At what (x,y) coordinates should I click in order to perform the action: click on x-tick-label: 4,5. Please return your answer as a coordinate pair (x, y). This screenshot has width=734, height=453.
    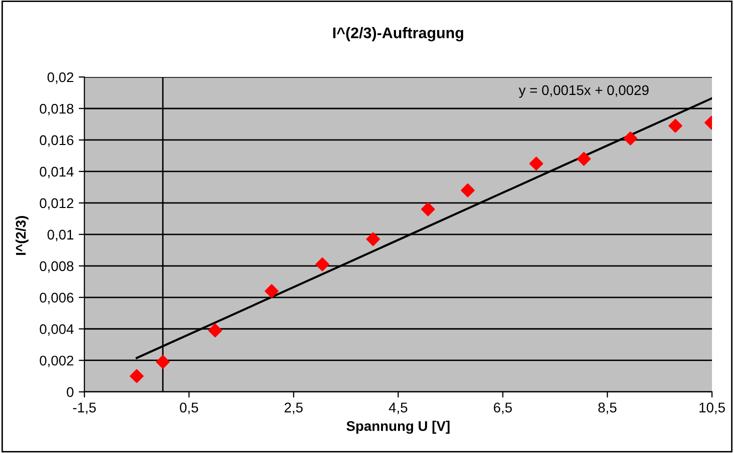
    Looking at the image, I should click on (398, 408).